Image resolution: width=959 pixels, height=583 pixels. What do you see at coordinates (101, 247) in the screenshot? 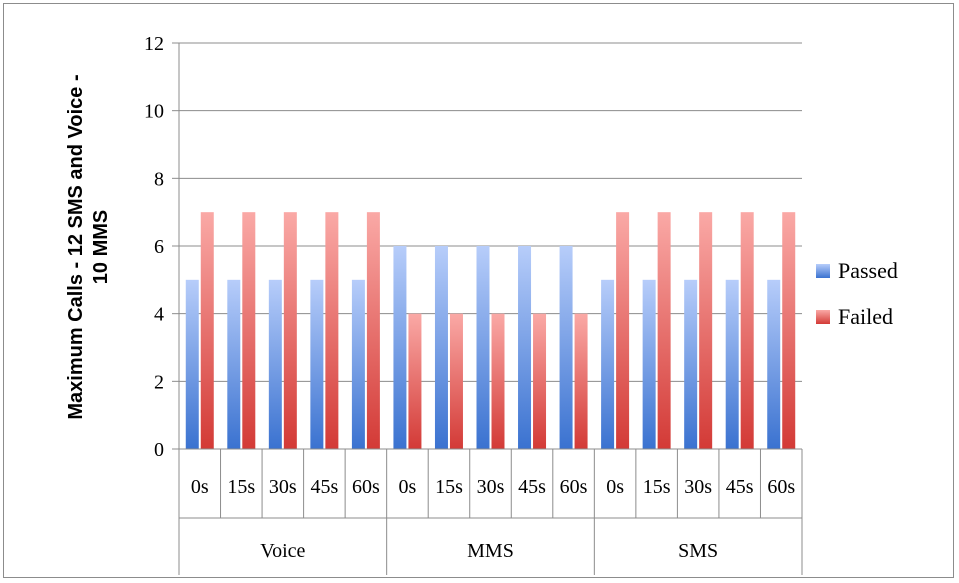
I see `y-axis-title-line2: 10 MMS` at bounding box center [101, 247].